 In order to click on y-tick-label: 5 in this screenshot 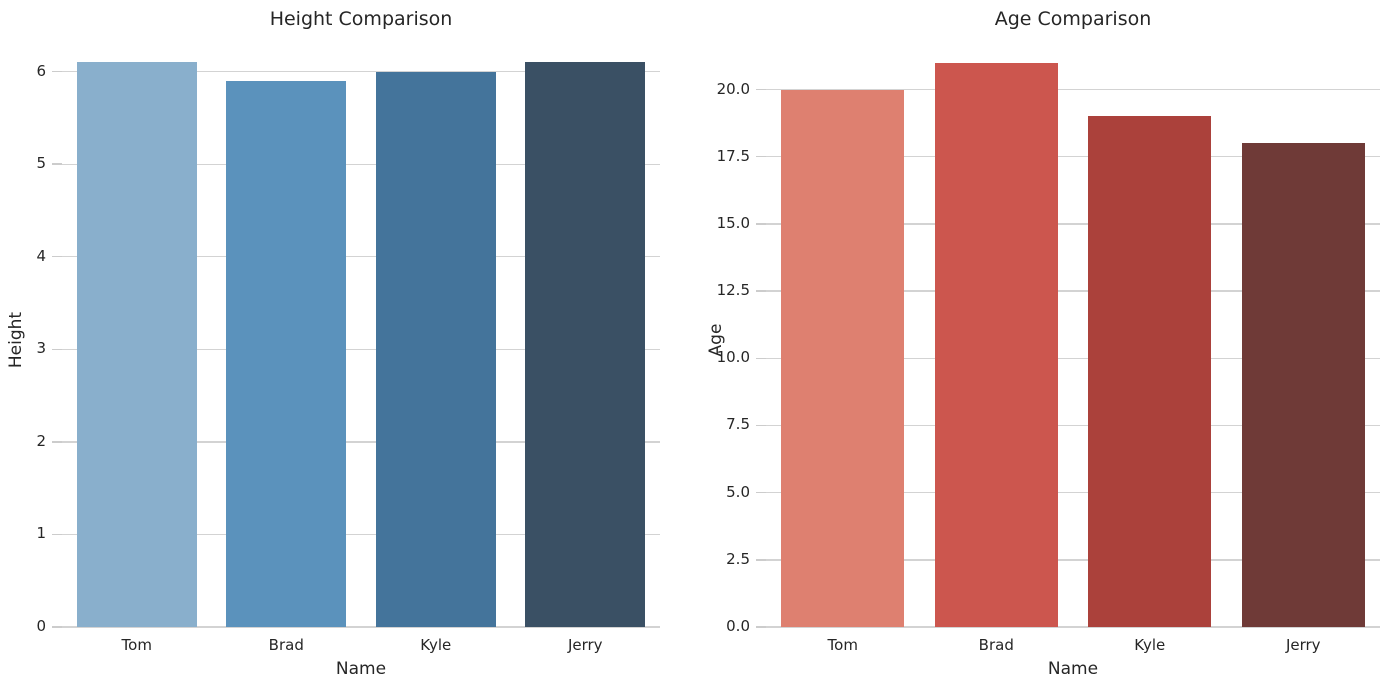, I will do `click(41, 163)`.